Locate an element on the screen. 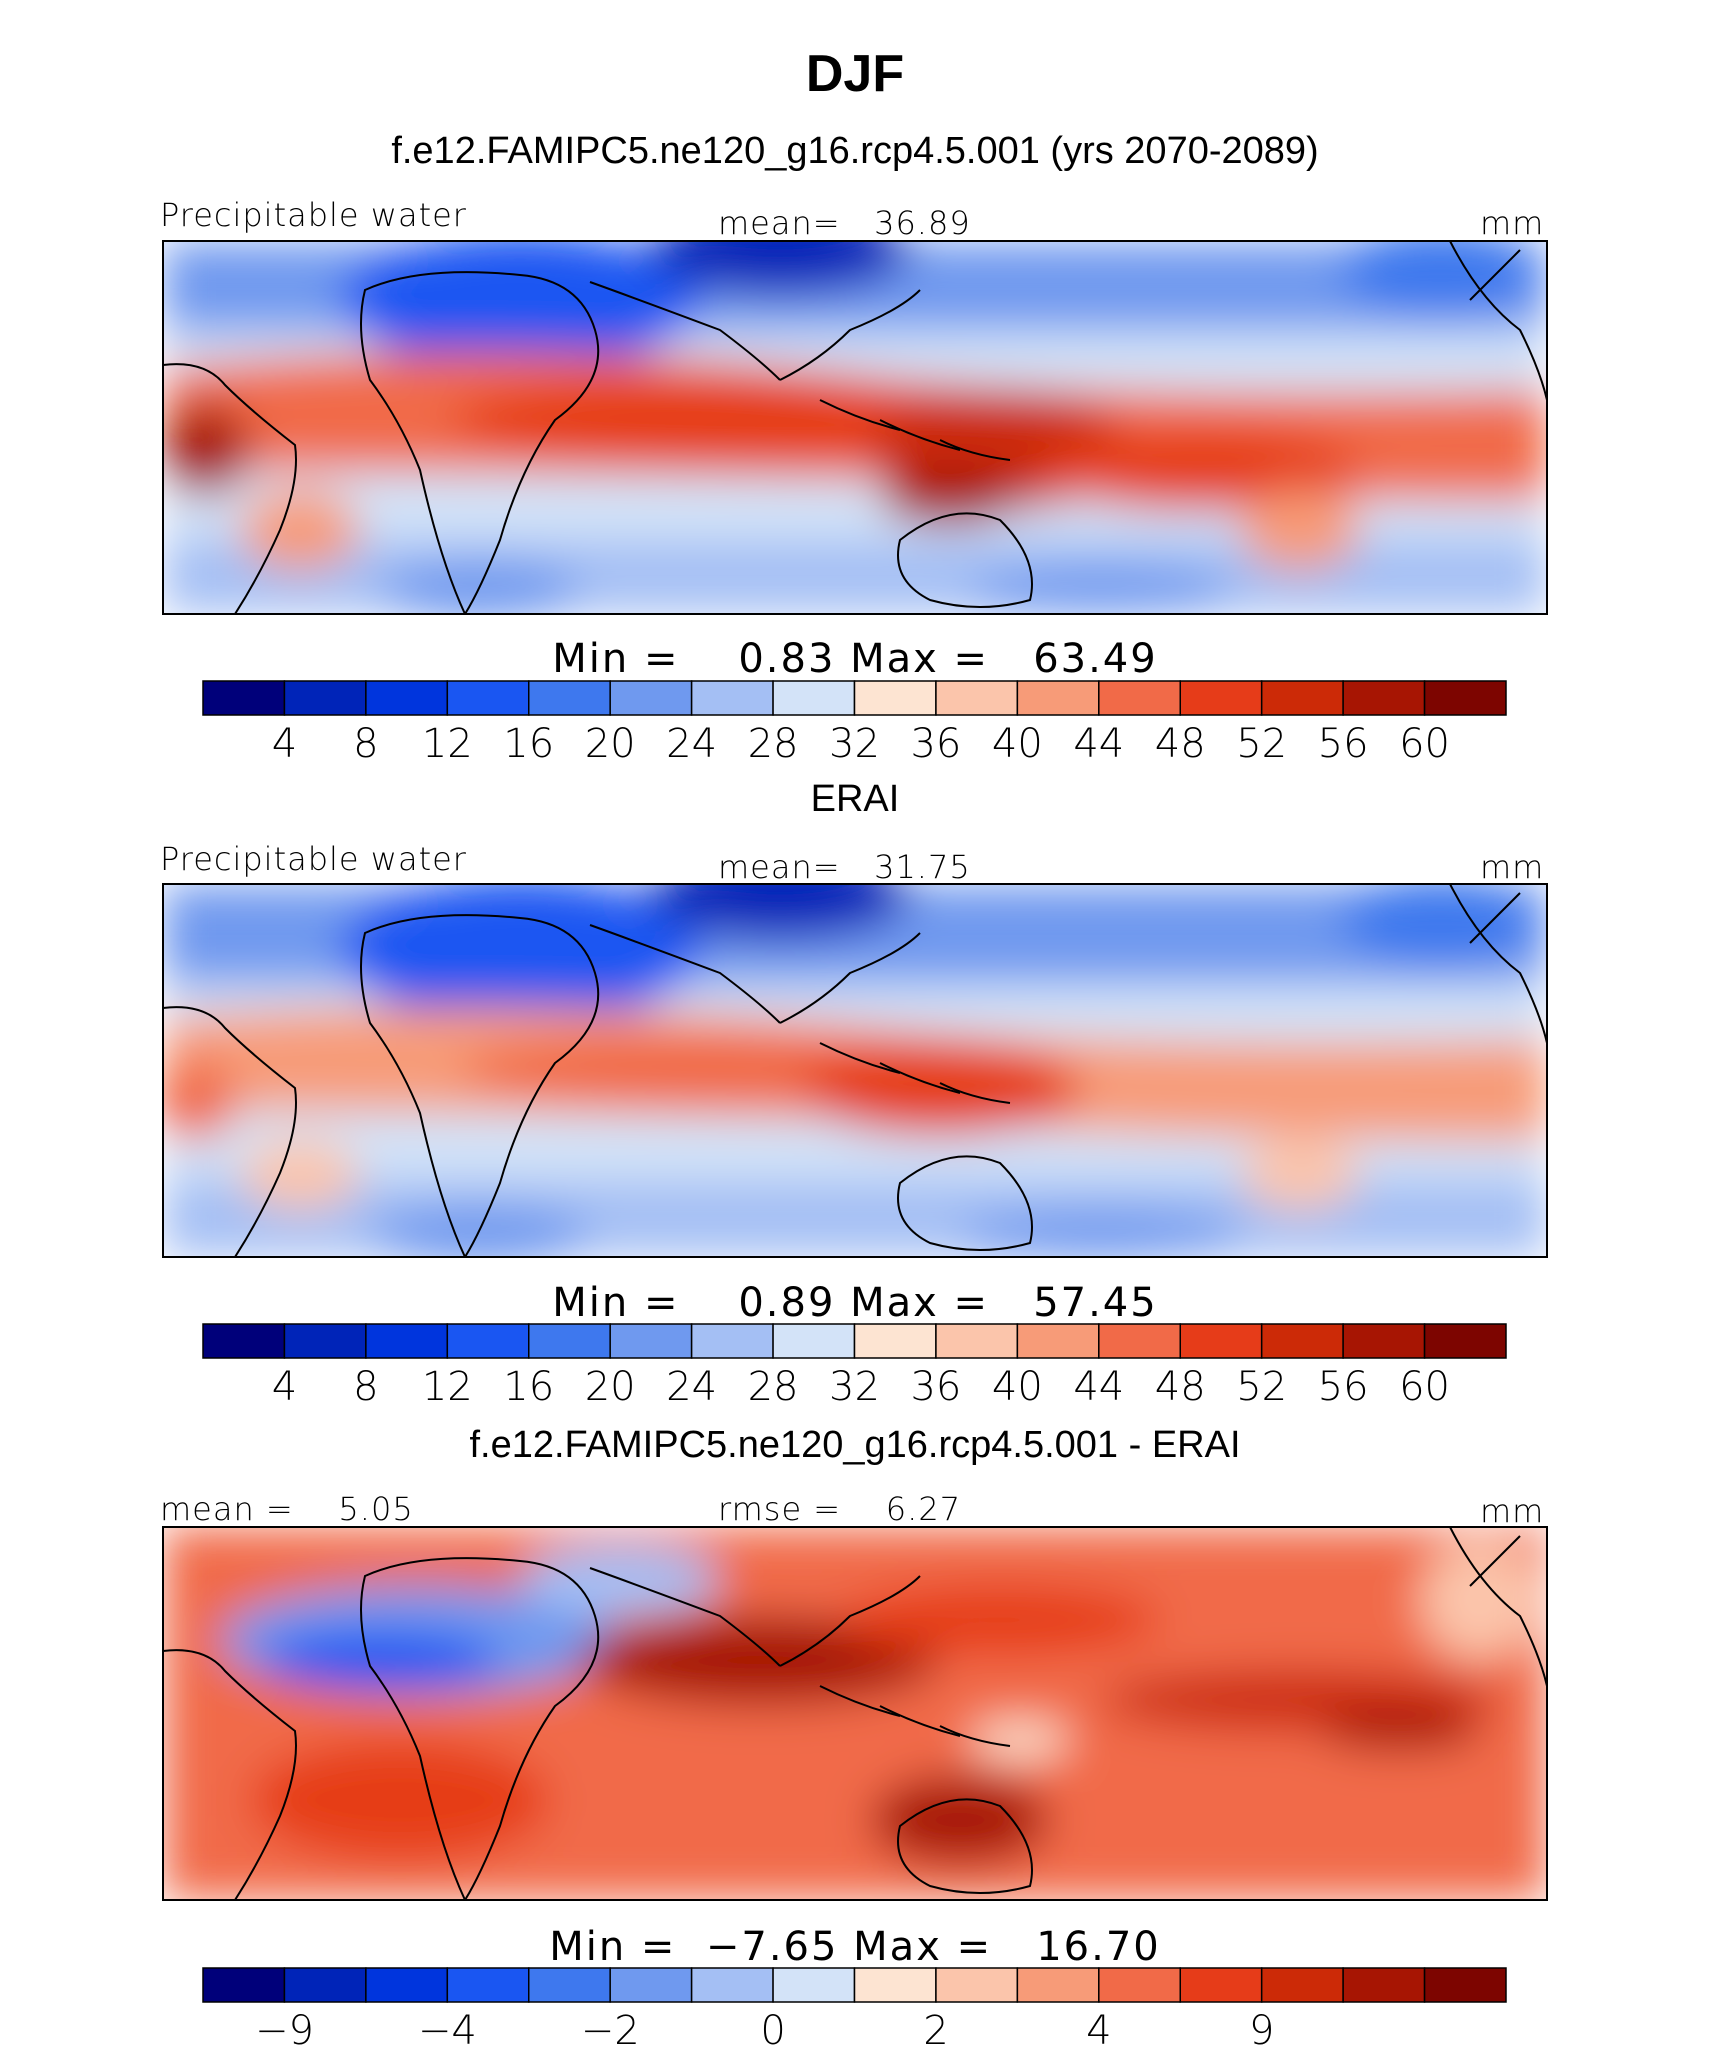 This screenshot has height=2048, width=1710. colorbar-2-tick-label: 32 is located at coordinates (854, 1387).